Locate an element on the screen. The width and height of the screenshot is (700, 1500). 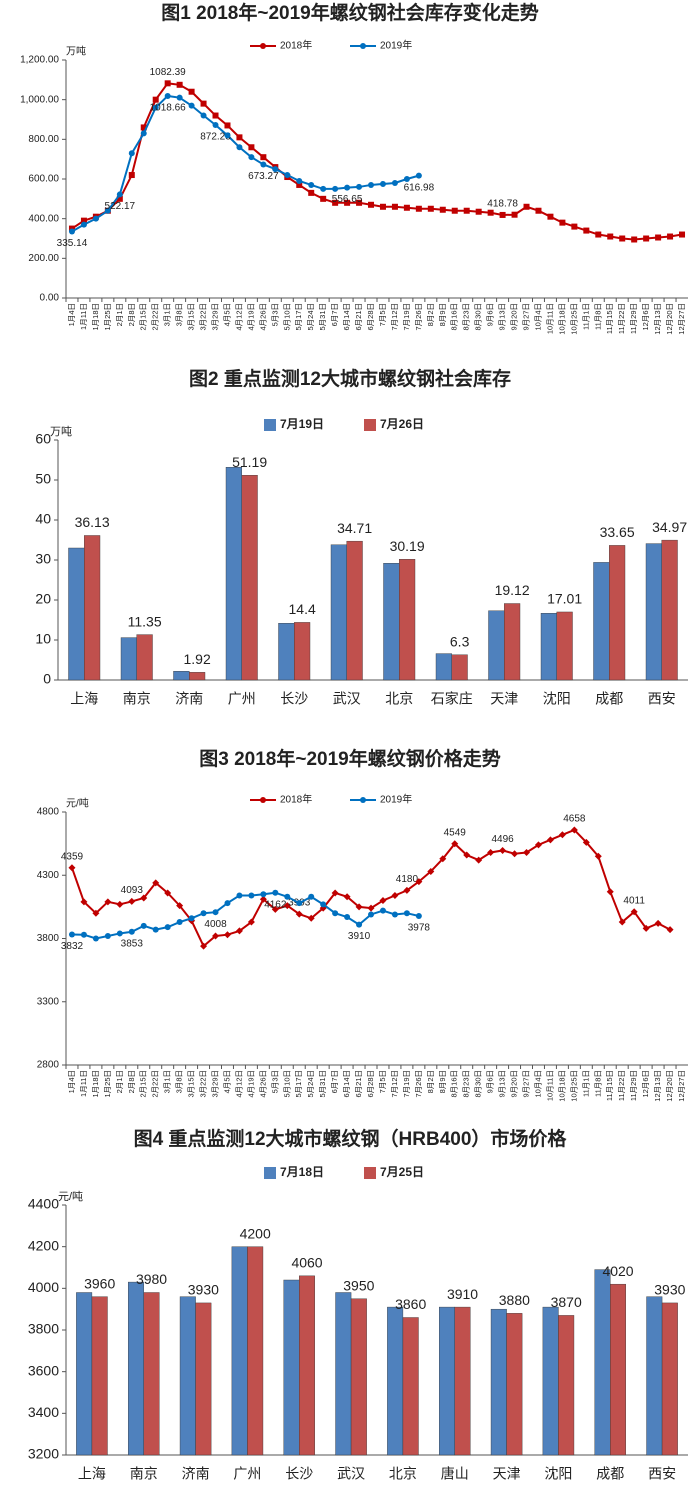
y-tick-label: 1,200.00 is located at coordinates (39, 60).